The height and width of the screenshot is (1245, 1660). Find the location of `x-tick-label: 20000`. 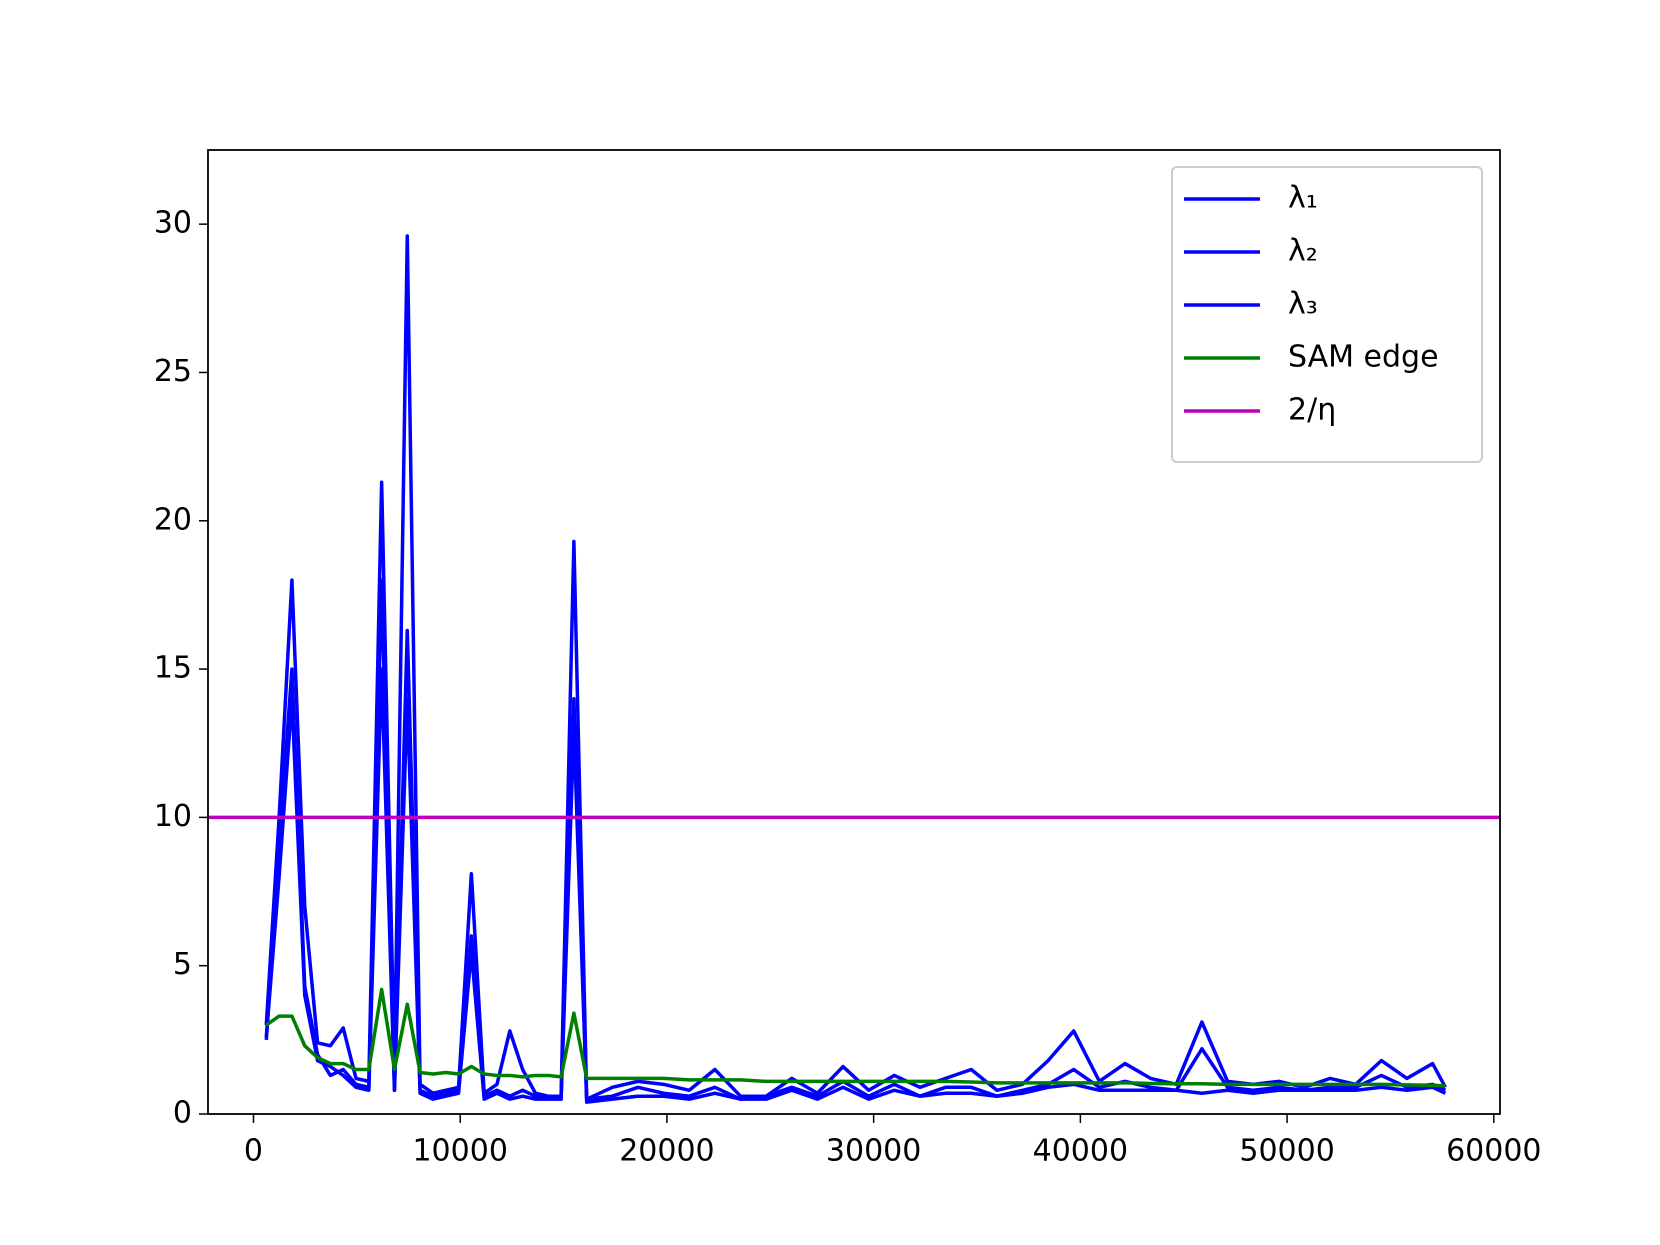

x-tick-label: 20000 is located at coordinates (666, 1151).